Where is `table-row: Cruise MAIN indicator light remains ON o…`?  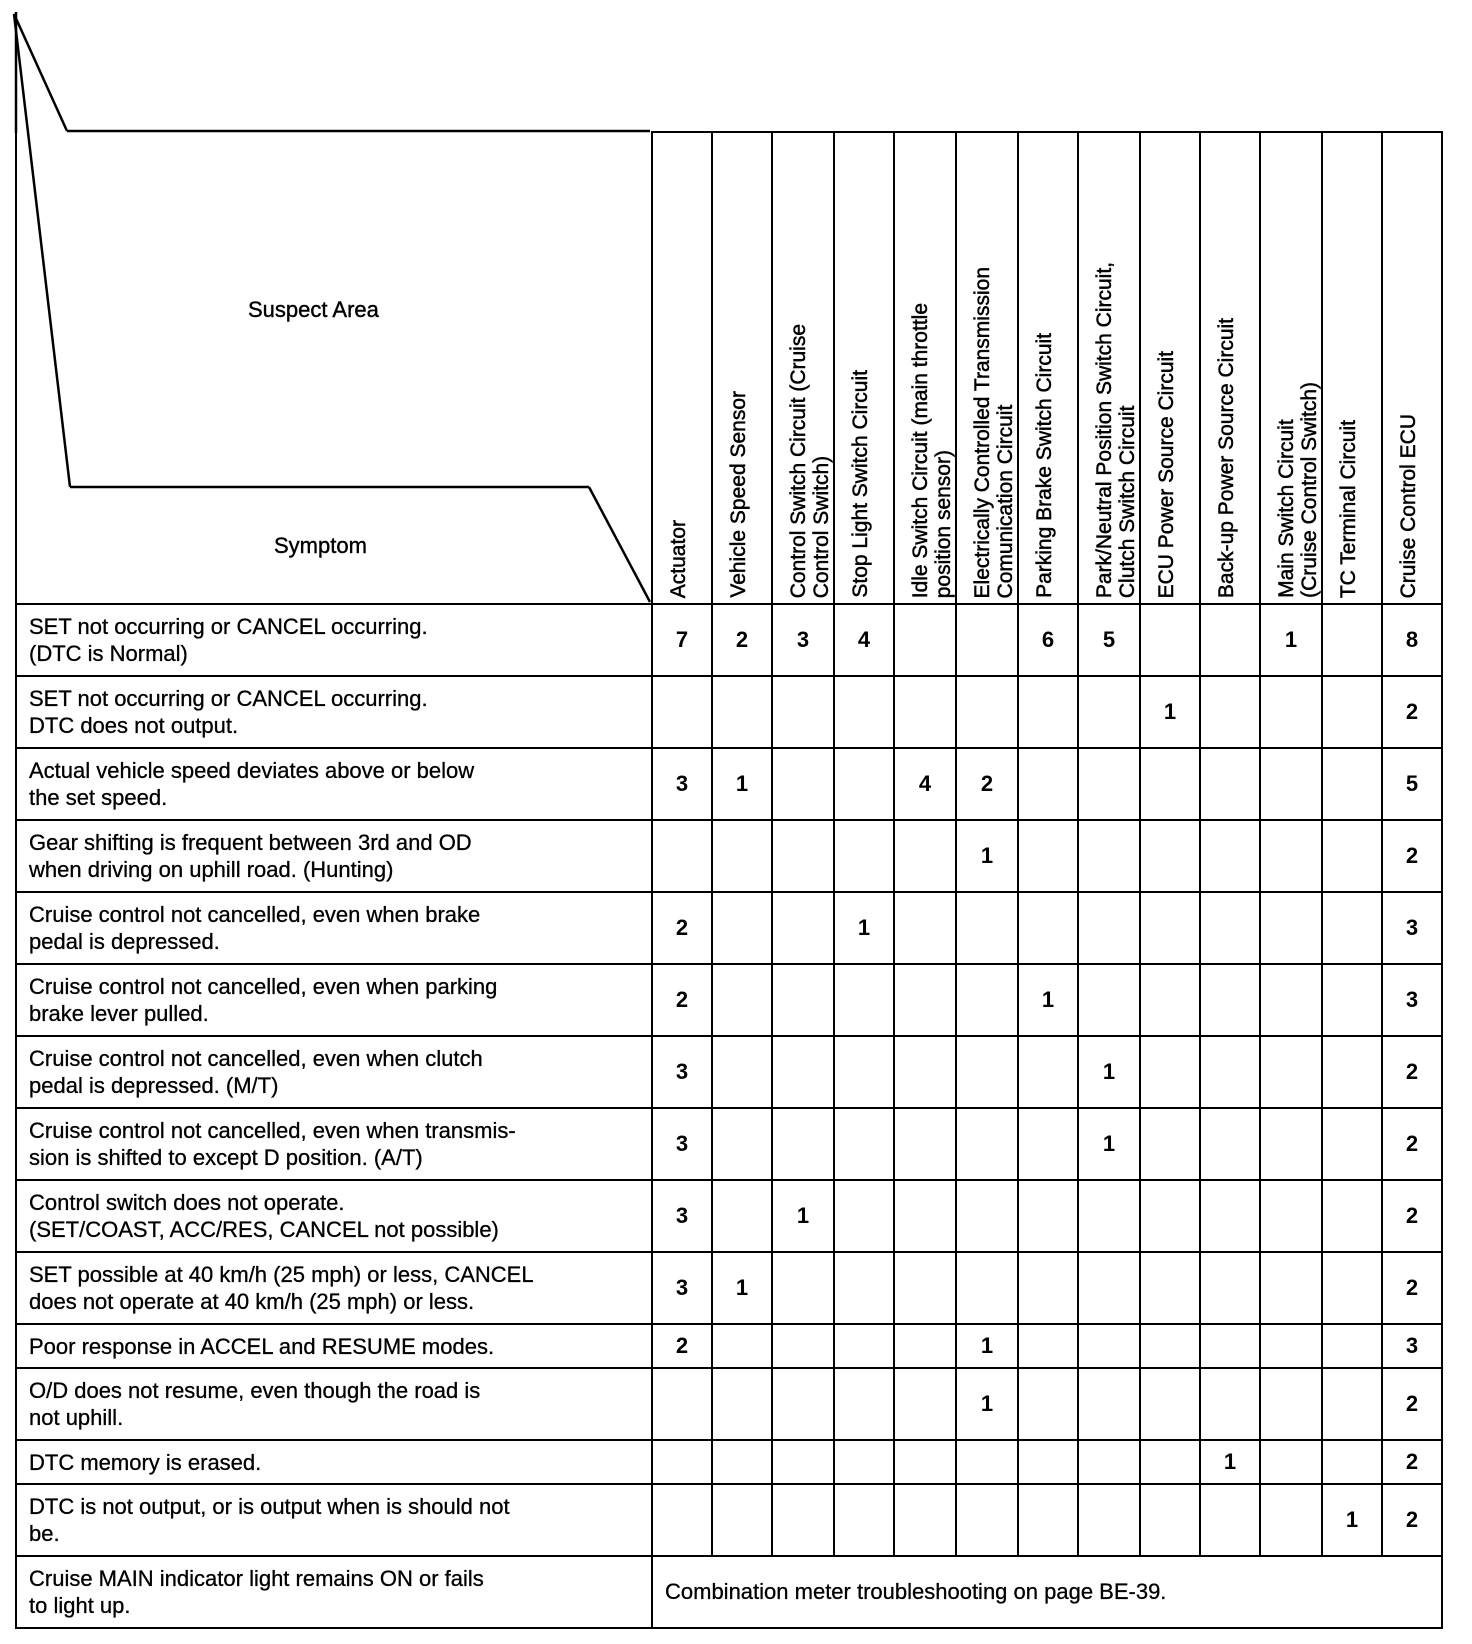
table-row: Cruise MAIN indicator light remains ON o… is located at coordinates (729, 1592).